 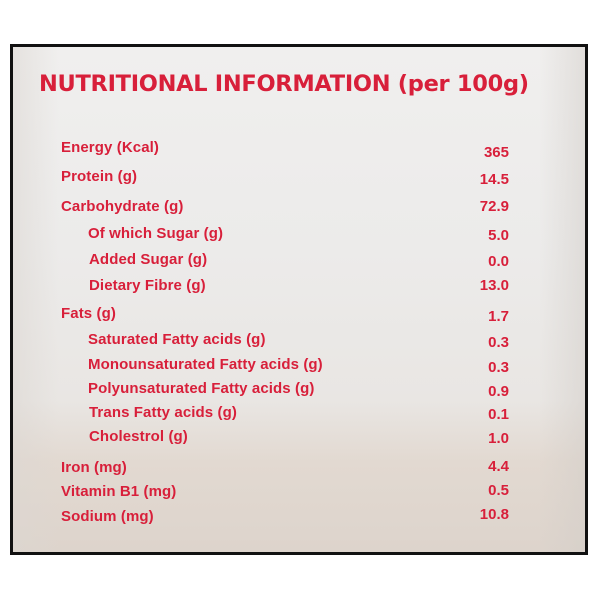 I want to click on nutrient-label: Vitamin B1 (mg), so click(x=119, y=491).